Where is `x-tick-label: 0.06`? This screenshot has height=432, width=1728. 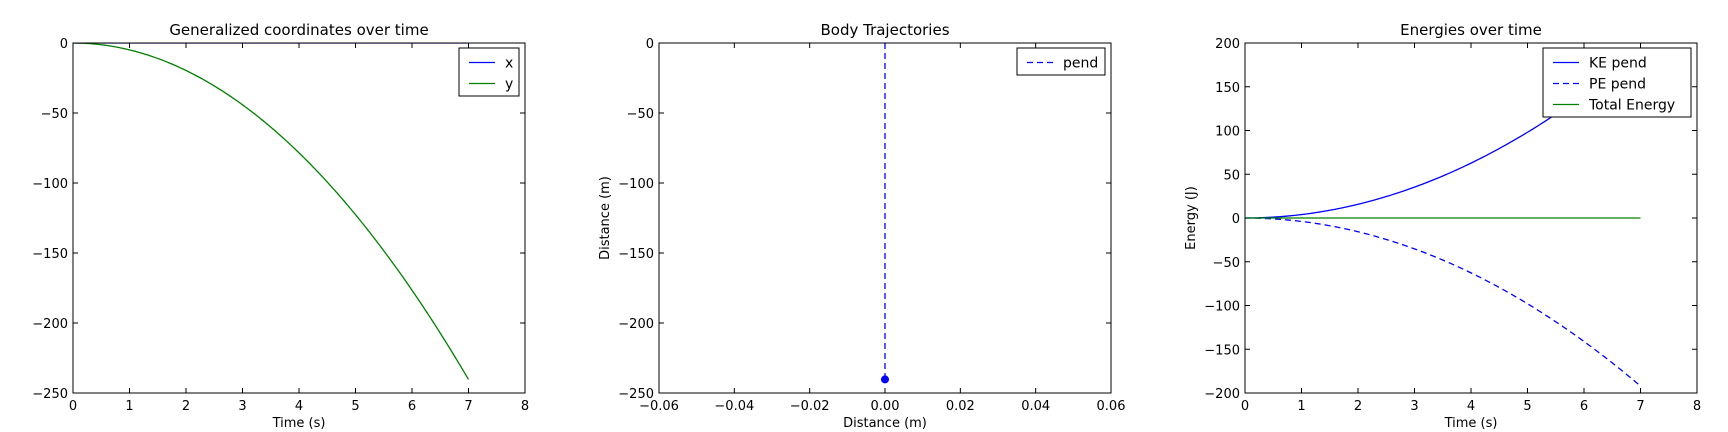
x-tick-label: 0.06 is located at coordinates (1111, 406).